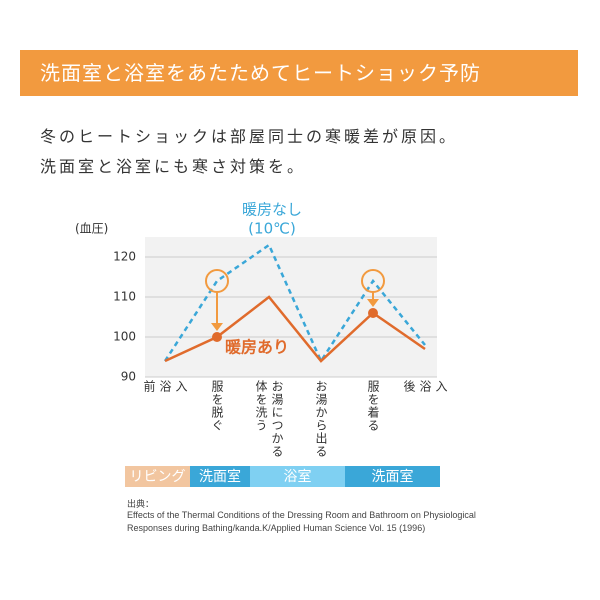 The image size is (600, 600). What do you see at coordinates (124, 297) in the screenshot?
I see `y-tick-label: 110` at bounding box center [124, 297].